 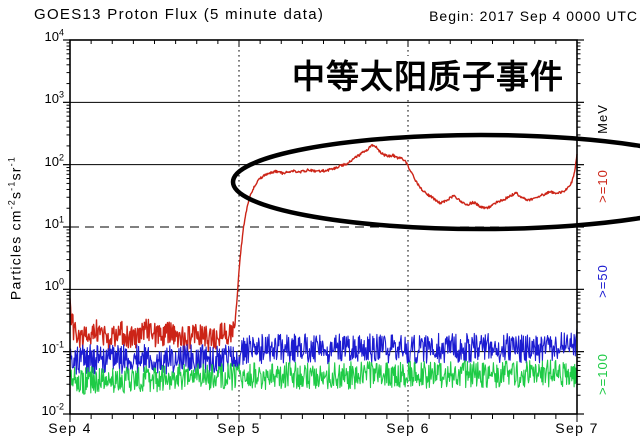 What do you see at coordinates (533, 16) in the screenshot?
I see `begin-timestamp: Begin: 2017 Sep 4 0000 UTC` at bounding box center [533, 16].